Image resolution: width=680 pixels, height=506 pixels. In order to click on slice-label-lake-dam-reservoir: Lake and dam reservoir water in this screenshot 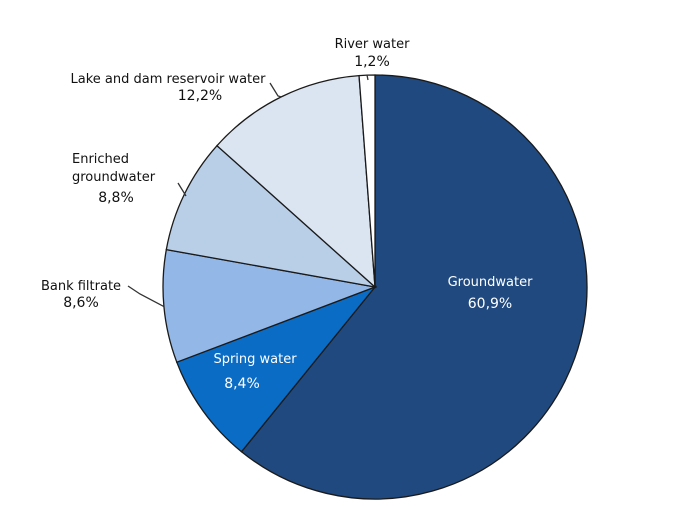, I will do `click(169, 79)`.